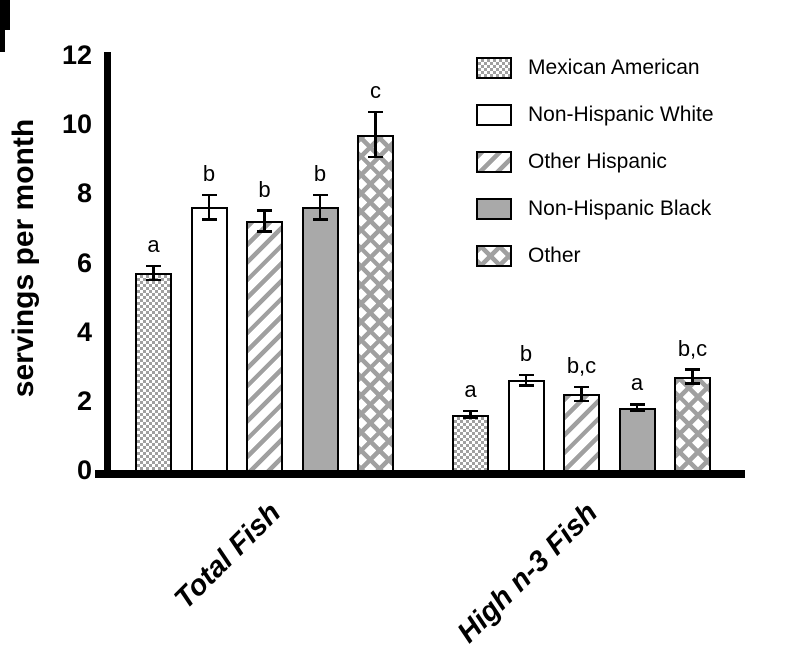 This screenshot has width=787, height=668. Describe the element at coordinates (494, 255) in the screenshot. I see `legend-swatch-crosshatch` at that location.